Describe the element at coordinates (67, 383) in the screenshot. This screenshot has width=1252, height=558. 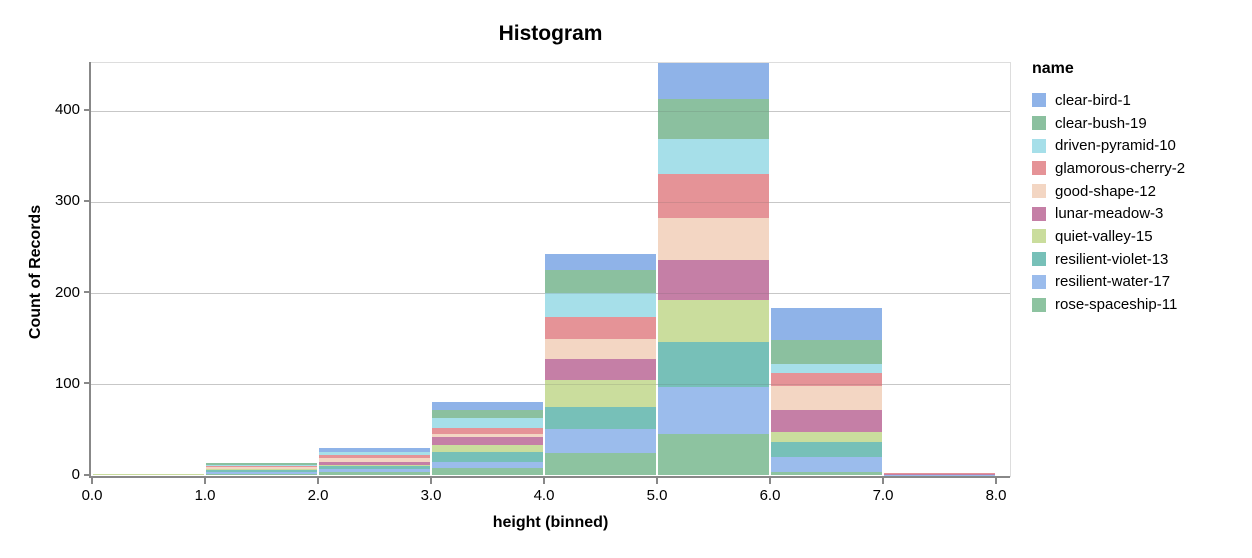
I see `y-axis-tick-label: 100` at that location.